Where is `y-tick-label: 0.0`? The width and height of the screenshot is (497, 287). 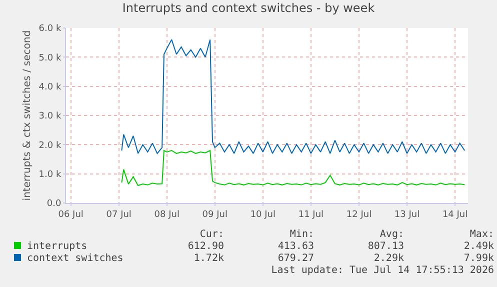
y-tick-label: 0.0 is located at coordinates (54, 204).